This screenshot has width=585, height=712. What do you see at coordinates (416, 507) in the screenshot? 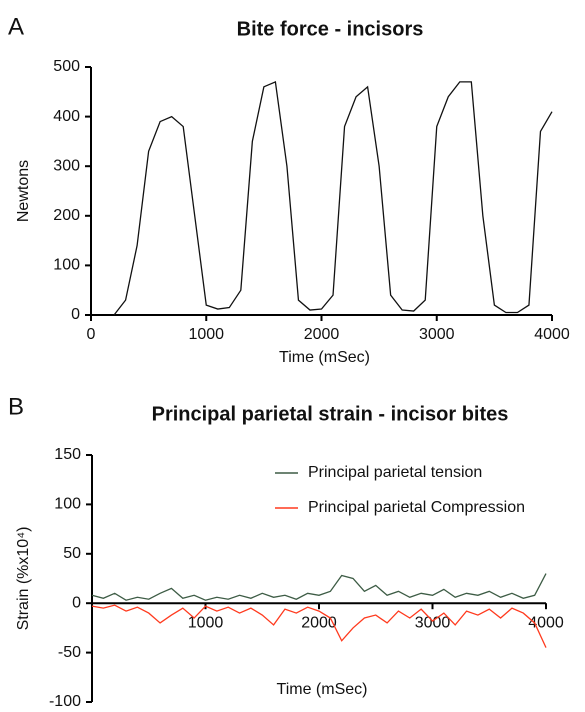
I see `legend-label: Principal parietal Compression` at bounding box center [416, 507].